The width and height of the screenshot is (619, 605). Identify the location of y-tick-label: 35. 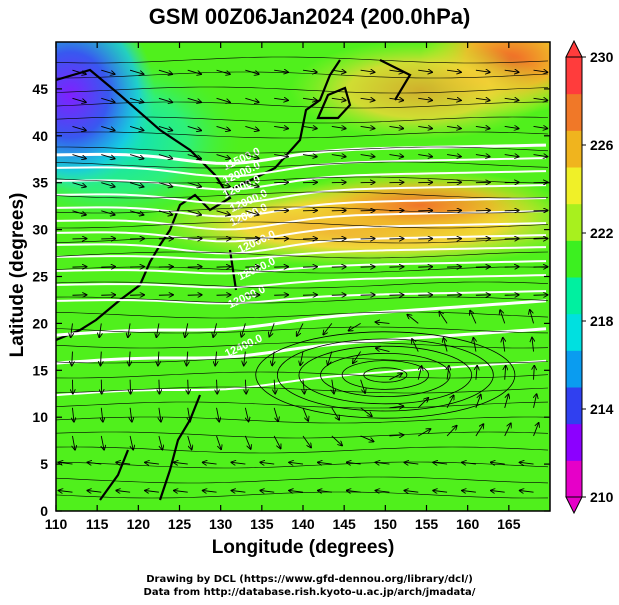
(40, 183).